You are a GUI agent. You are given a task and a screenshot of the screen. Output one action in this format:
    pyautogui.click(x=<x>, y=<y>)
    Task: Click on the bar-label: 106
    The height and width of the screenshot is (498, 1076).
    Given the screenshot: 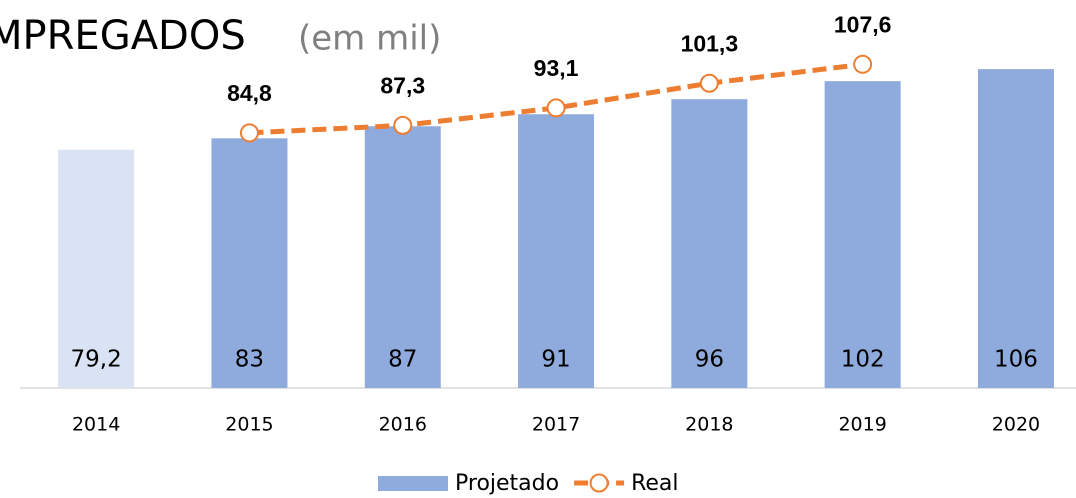 What is the action you would take?
    pyautogui.click(x=1016, y=360)
    